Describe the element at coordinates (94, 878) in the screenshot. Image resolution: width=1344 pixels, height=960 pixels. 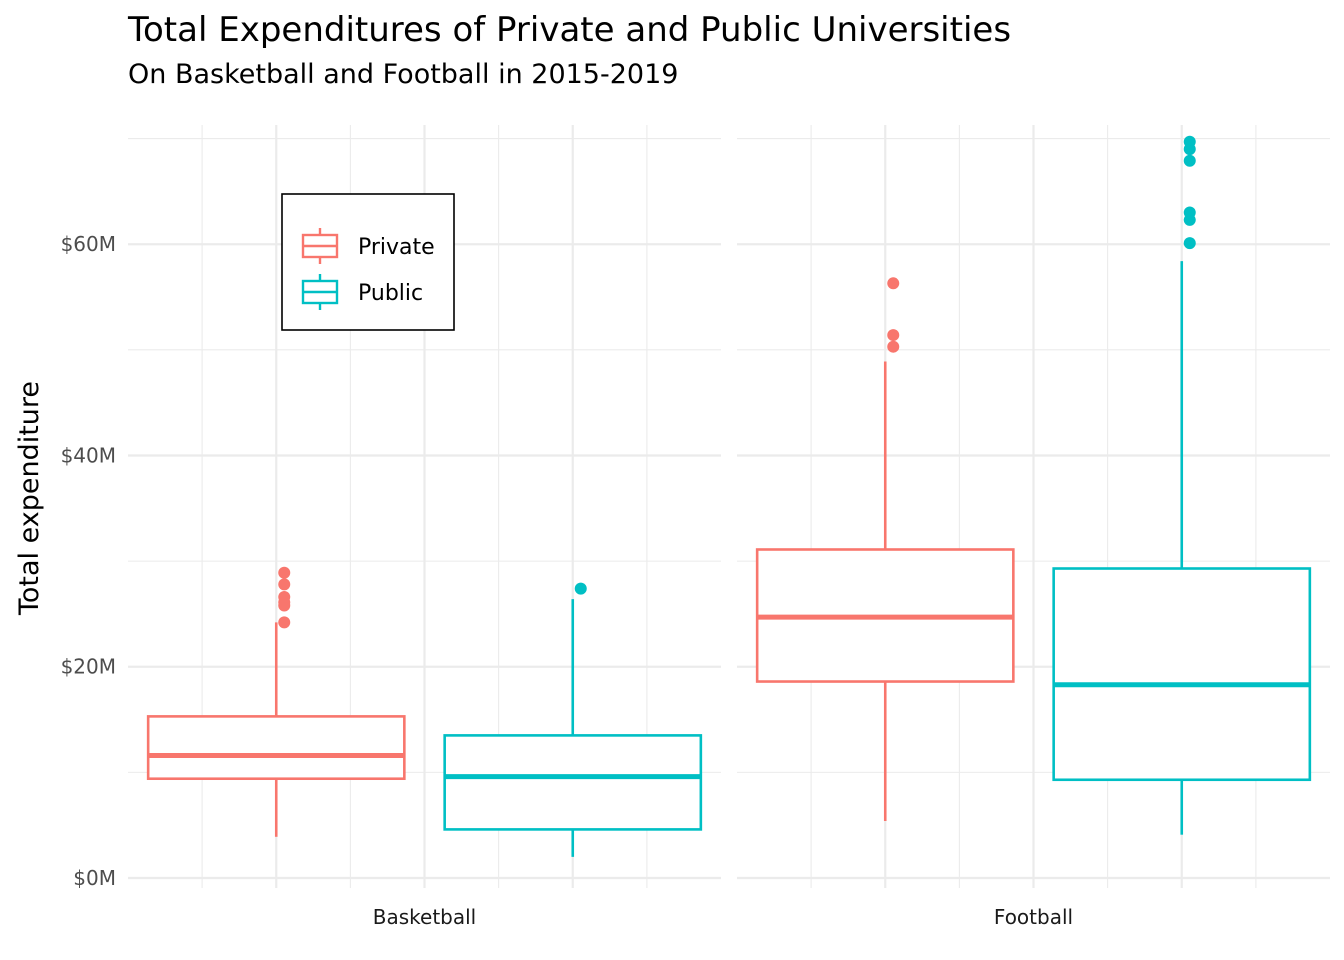
I see `y-tick-label: $0M` at that location.